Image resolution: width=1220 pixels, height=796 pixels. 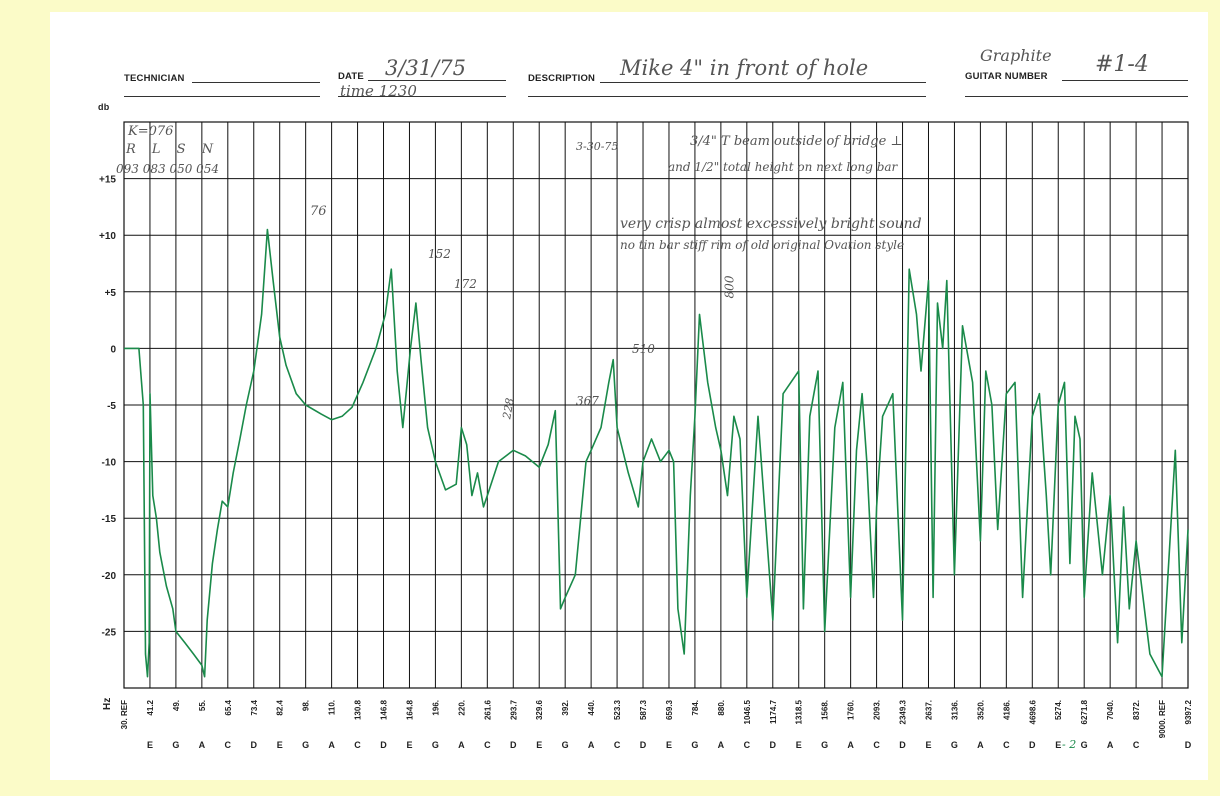 What do you see at coordinates (643, 709) in the screenshot?
I see `x-tick-label: 587.3` at bounding box center [643, 709].